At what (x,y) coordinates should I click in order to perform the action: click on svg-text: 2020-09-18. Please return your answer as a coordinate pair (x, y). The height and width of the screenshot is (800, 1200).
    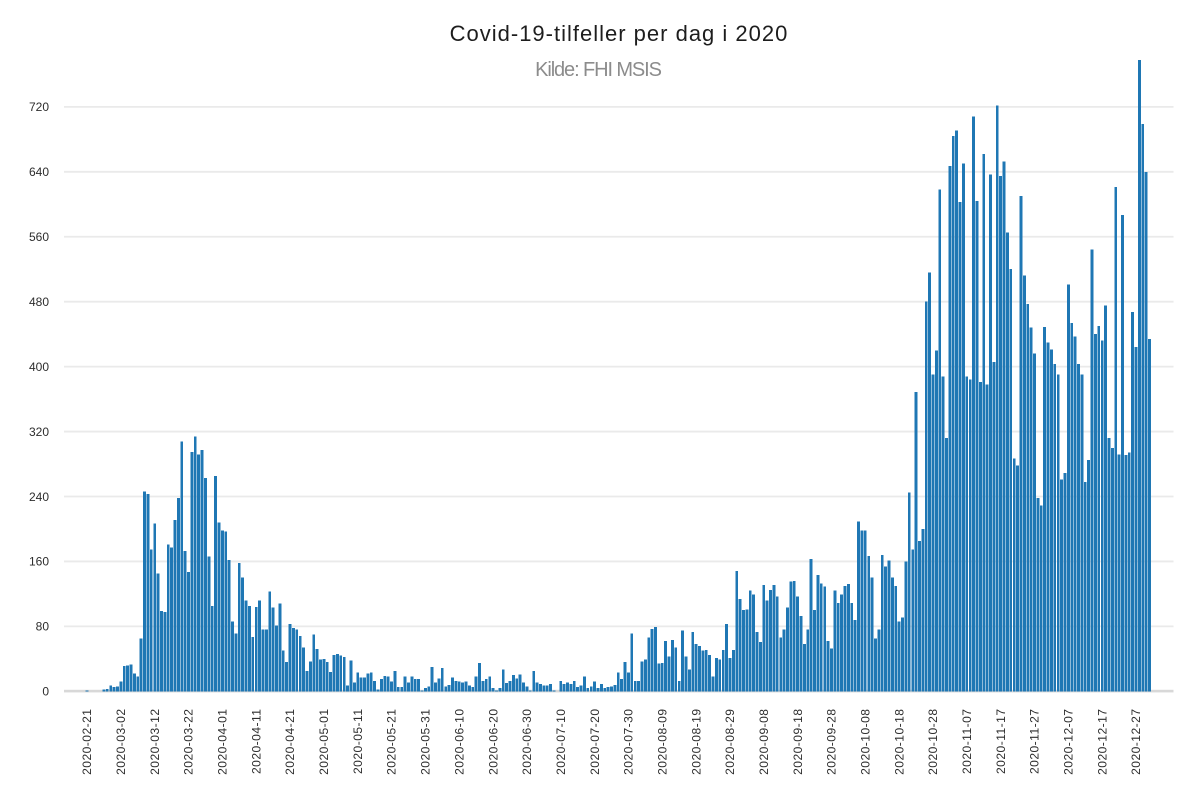
    Looking at the image, I should click on (798, 742).